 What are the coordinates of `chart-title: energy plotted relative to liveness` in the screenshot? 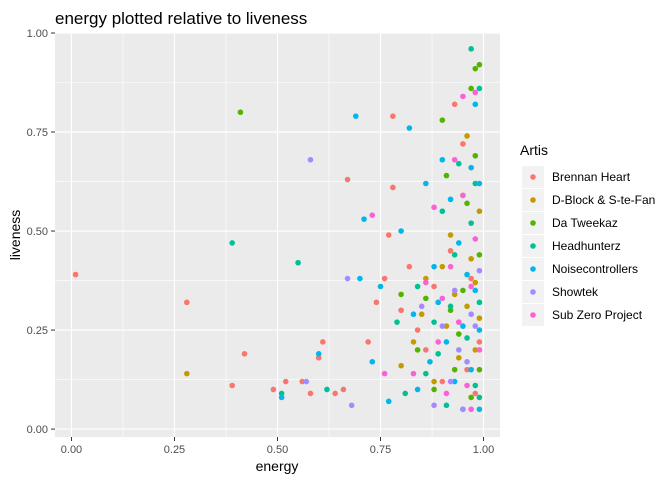 It's located at (181, 18).